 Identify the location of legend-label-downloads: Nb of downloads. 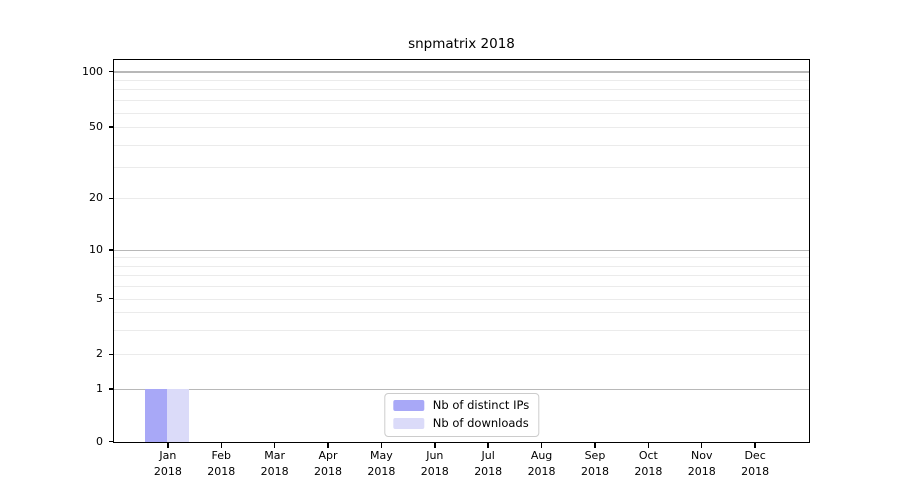
(480, 423).